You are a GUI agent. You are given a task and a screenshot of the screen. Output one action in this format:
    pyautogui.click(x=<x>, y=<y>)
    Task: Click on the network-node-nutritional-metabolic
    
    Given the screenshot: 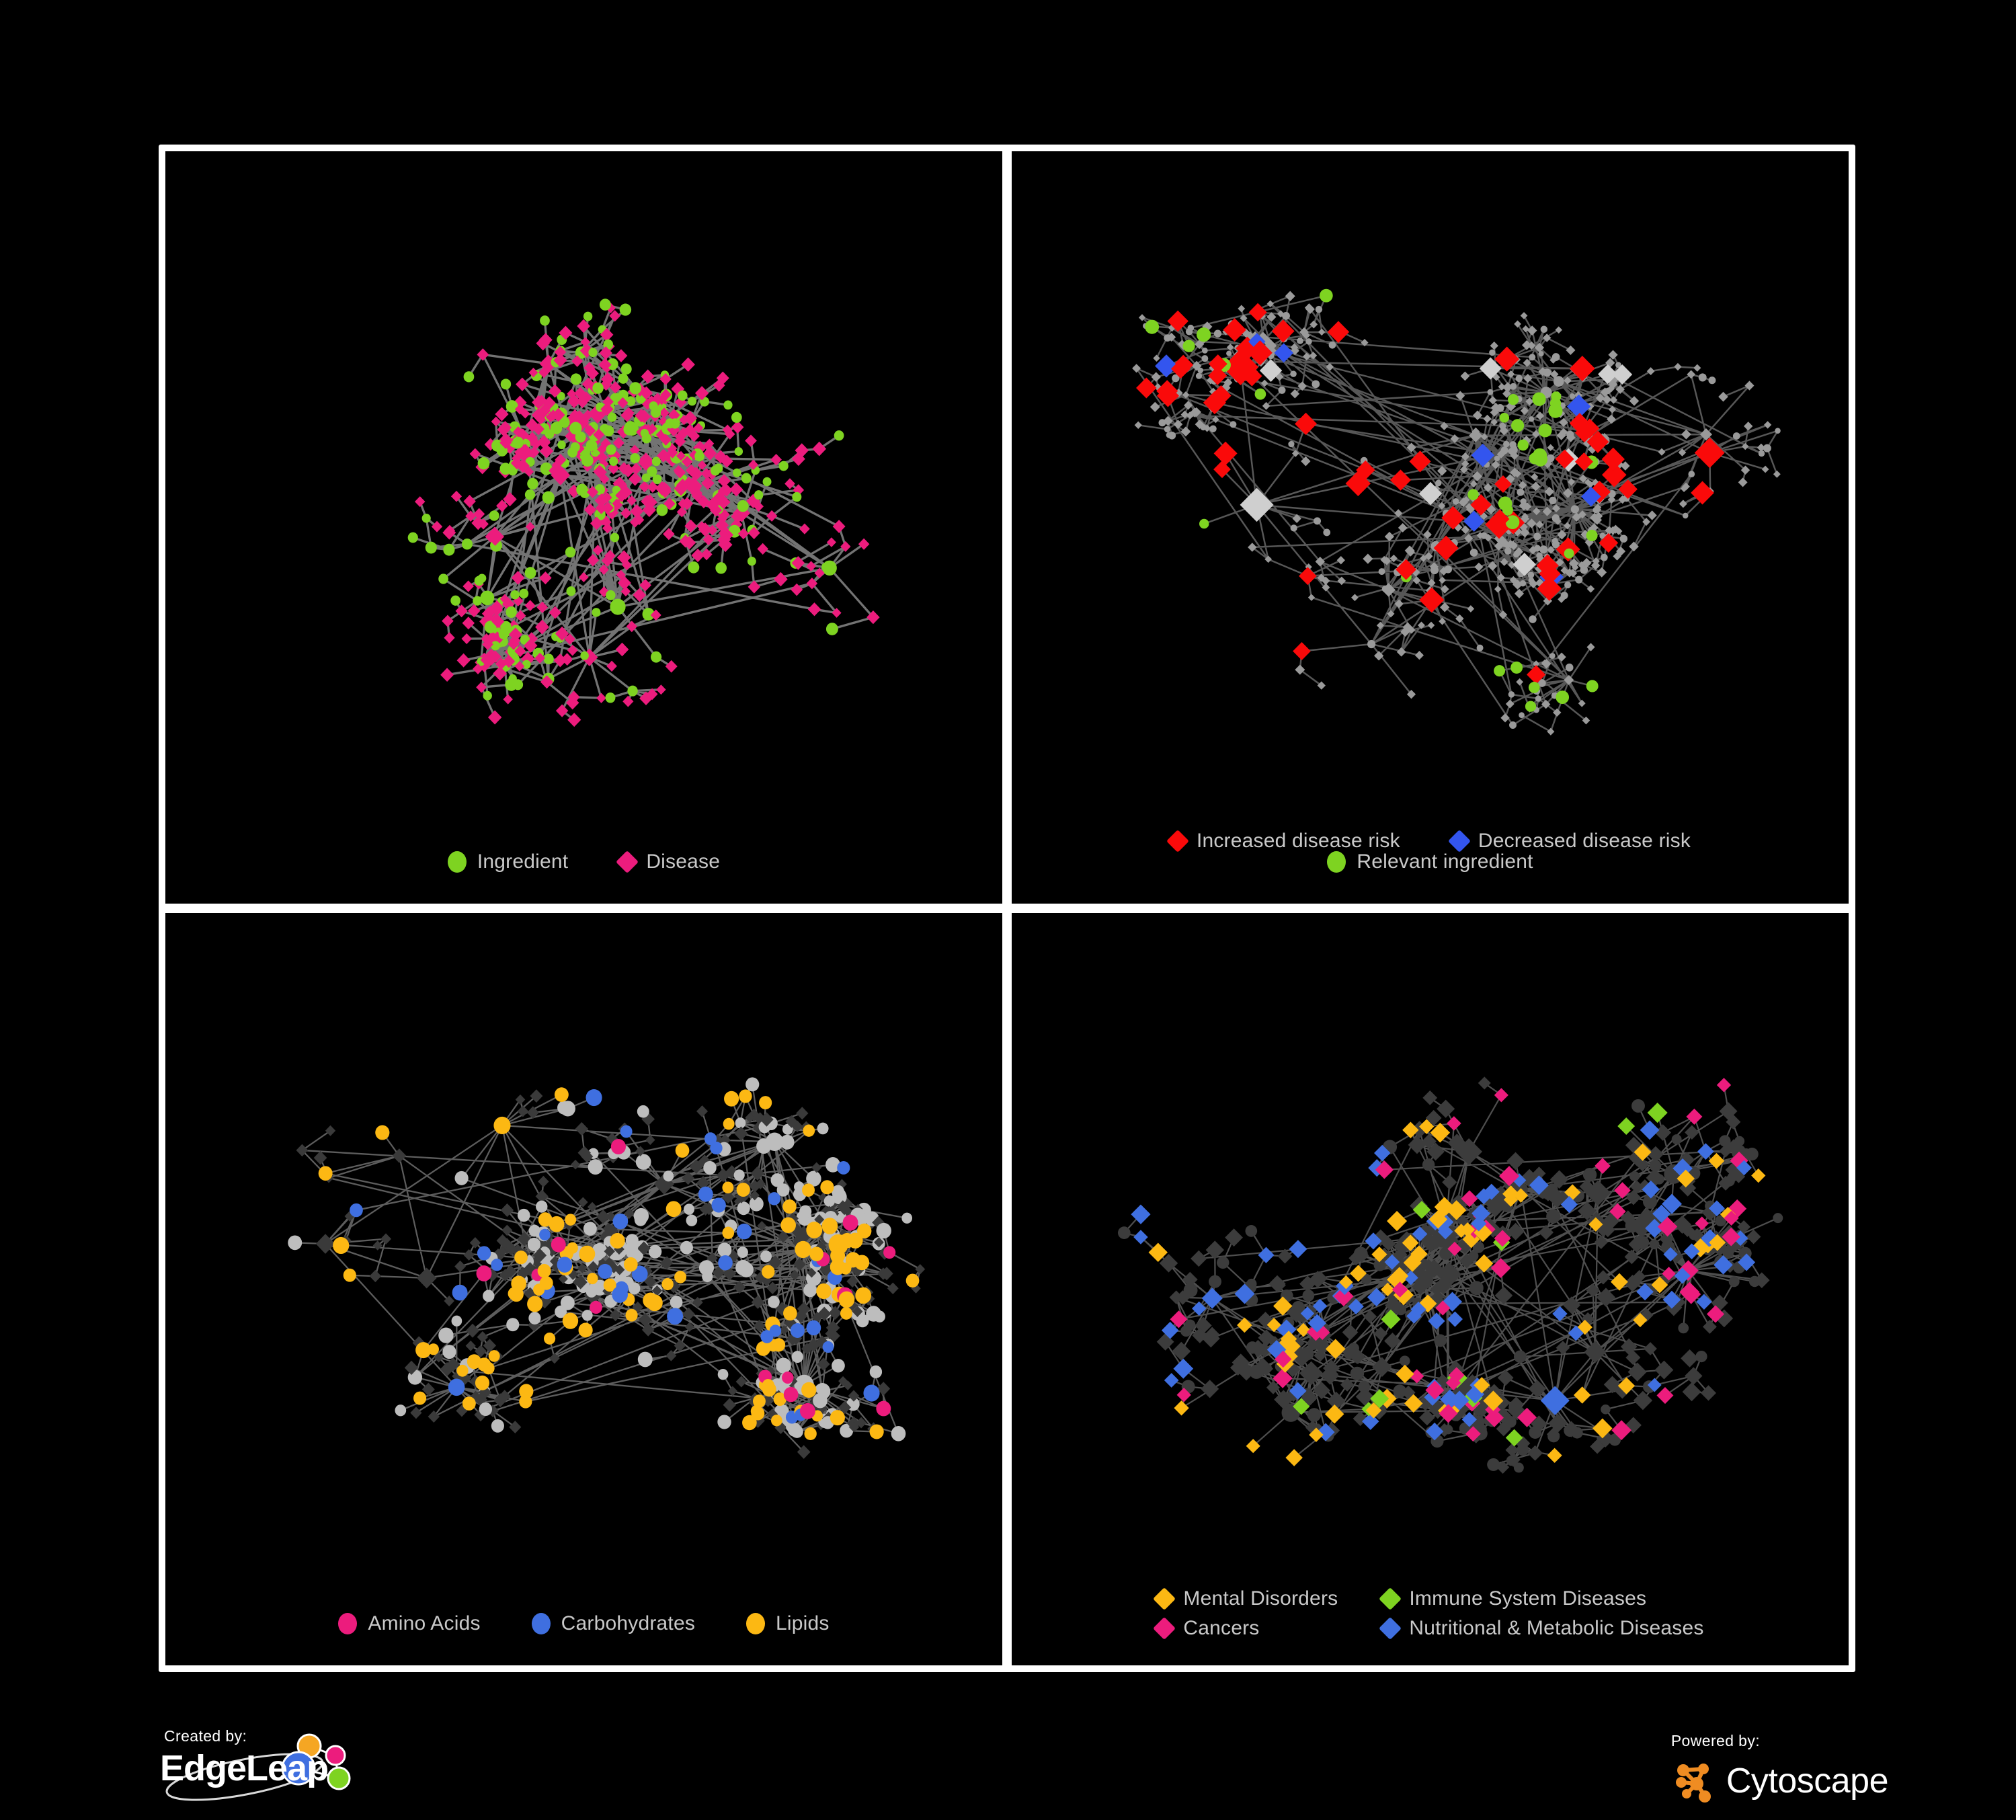 What is the action you would take?
    pyautogui.click(x=1140, y=1237)
    